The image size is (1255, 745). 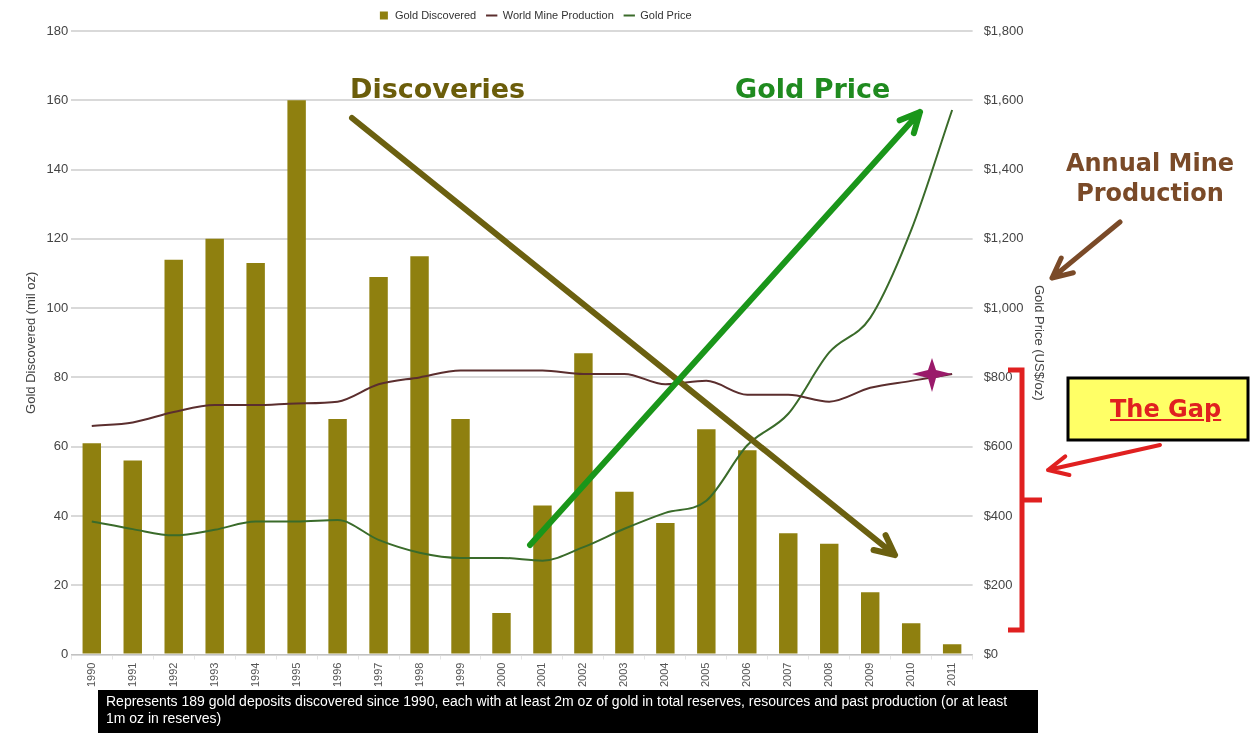 What do you see at coordinates (998, 515) in the screenshot?
I see `y2-tick-label: $400` at bounding box center [998, 515].